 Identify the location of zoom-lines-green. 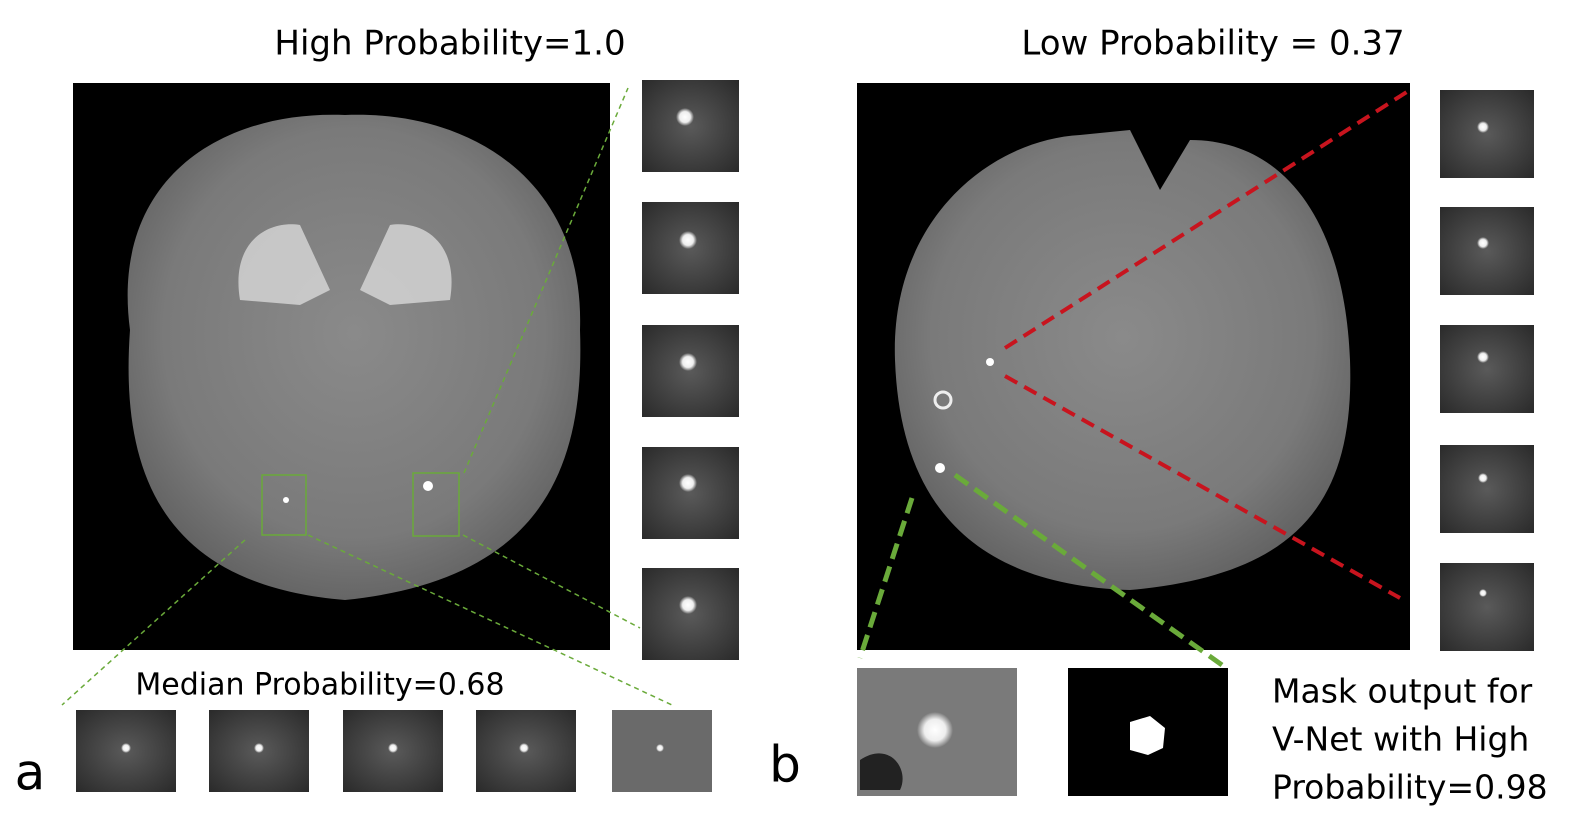
(1040, 570).